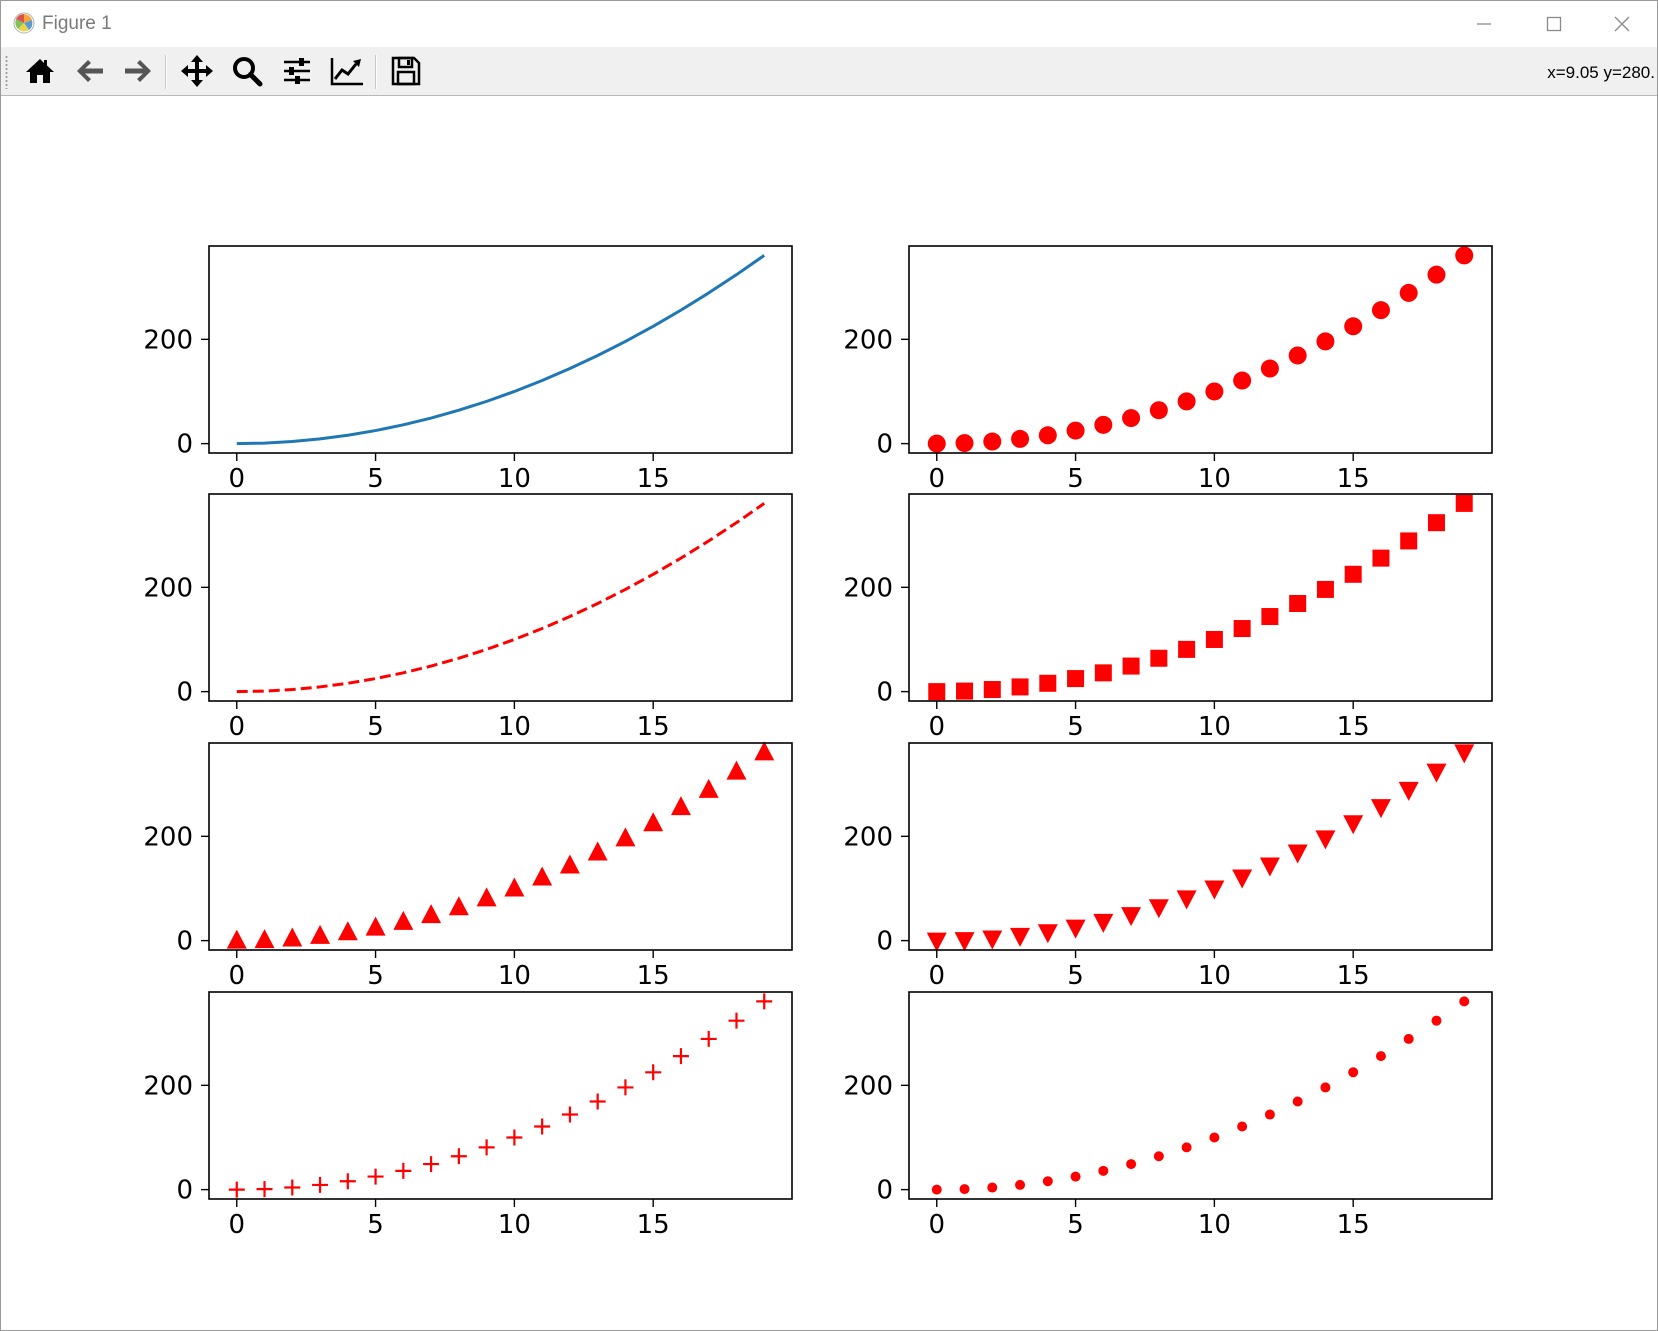  Describe the element at coordinates (6, 72) in the screenshot. I see `toolbar-grip` at that location.